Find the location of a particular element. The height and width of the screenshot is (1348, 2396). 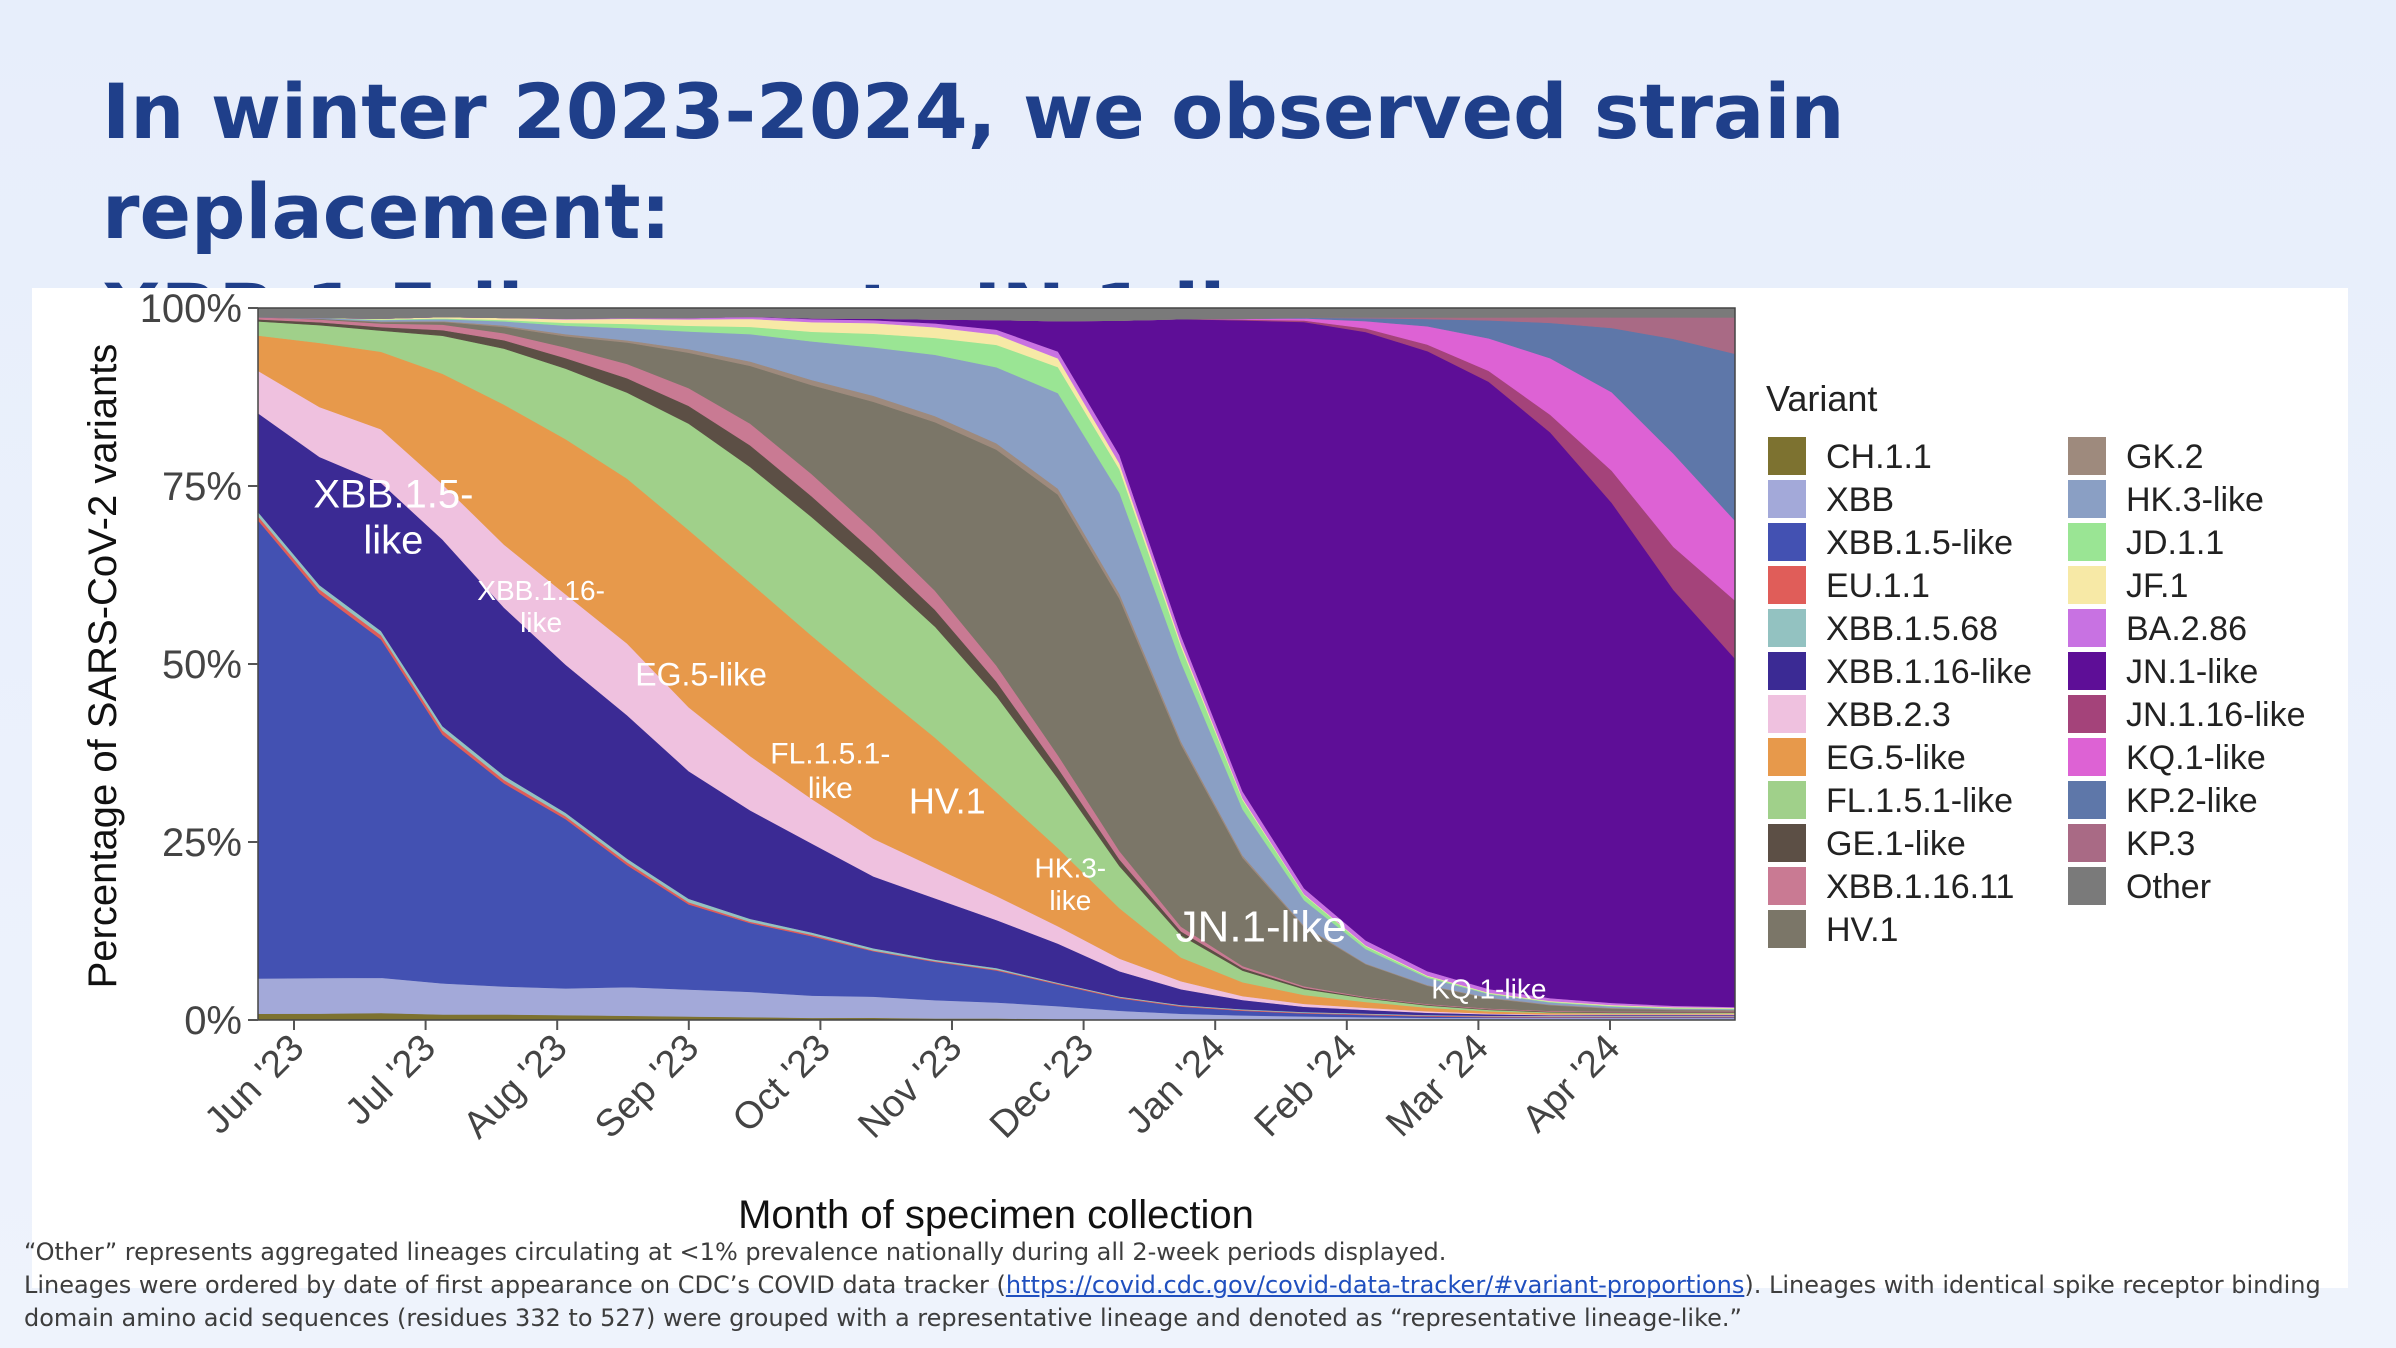

legend-label: XBB.1.16-like is located at coordinates (1929, 672).